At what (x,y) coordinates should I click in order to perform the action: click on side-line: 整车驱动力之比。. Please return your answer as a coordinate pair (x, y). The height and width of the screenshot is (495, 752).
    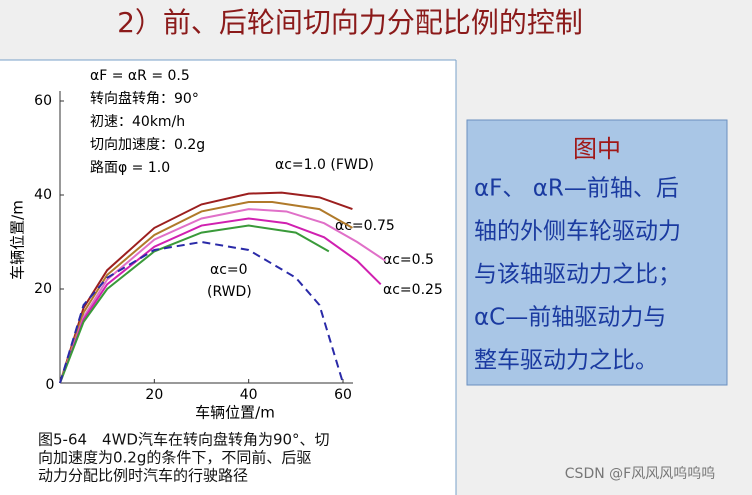
    Looking at the image, I should click on (566, 361).